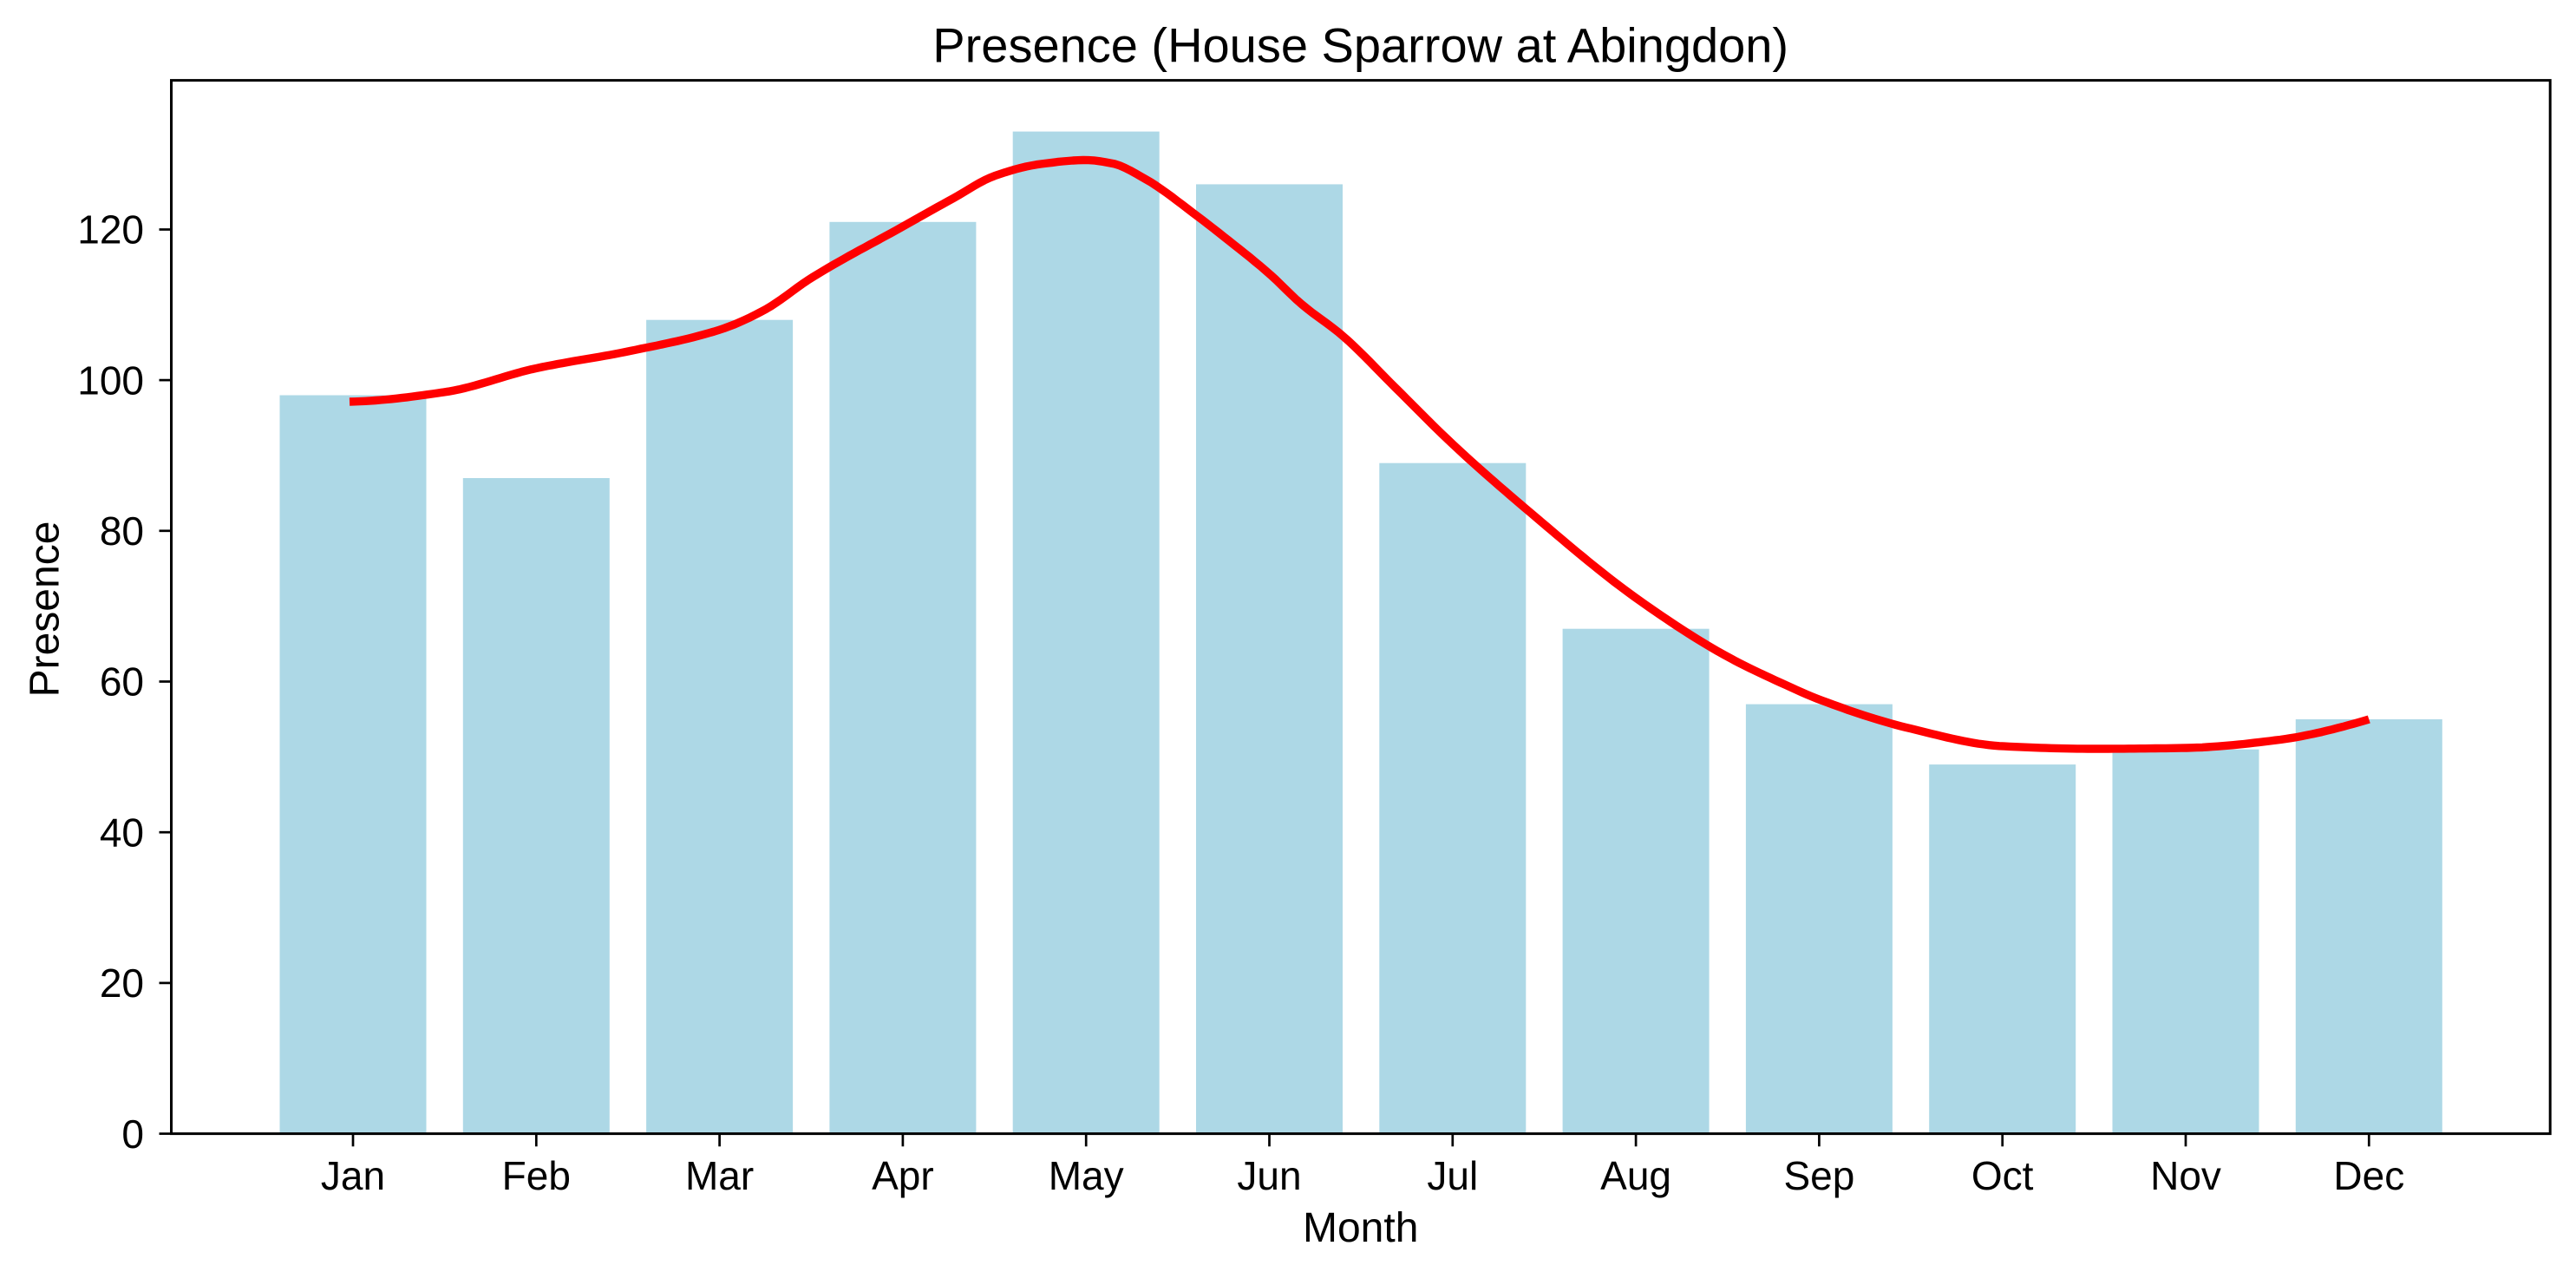 The image size is (2576, 1272). What do you see at coordinates (1360, 1228) in the screenshot?
I see `svg-text: Month` at bounding box center [1360, 1228].